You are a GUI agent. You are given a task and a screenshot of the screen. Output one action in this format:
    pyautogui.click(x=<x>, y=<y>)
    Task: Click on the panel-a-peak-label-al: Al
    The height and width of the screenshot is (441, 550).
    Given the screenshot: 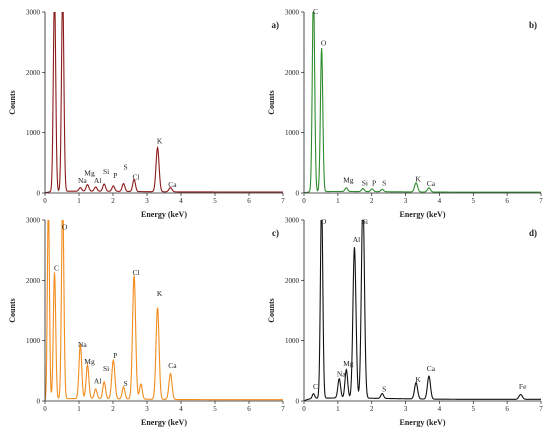 What is the action you would take?
    pyautogui.click(x=98, y=180)
    